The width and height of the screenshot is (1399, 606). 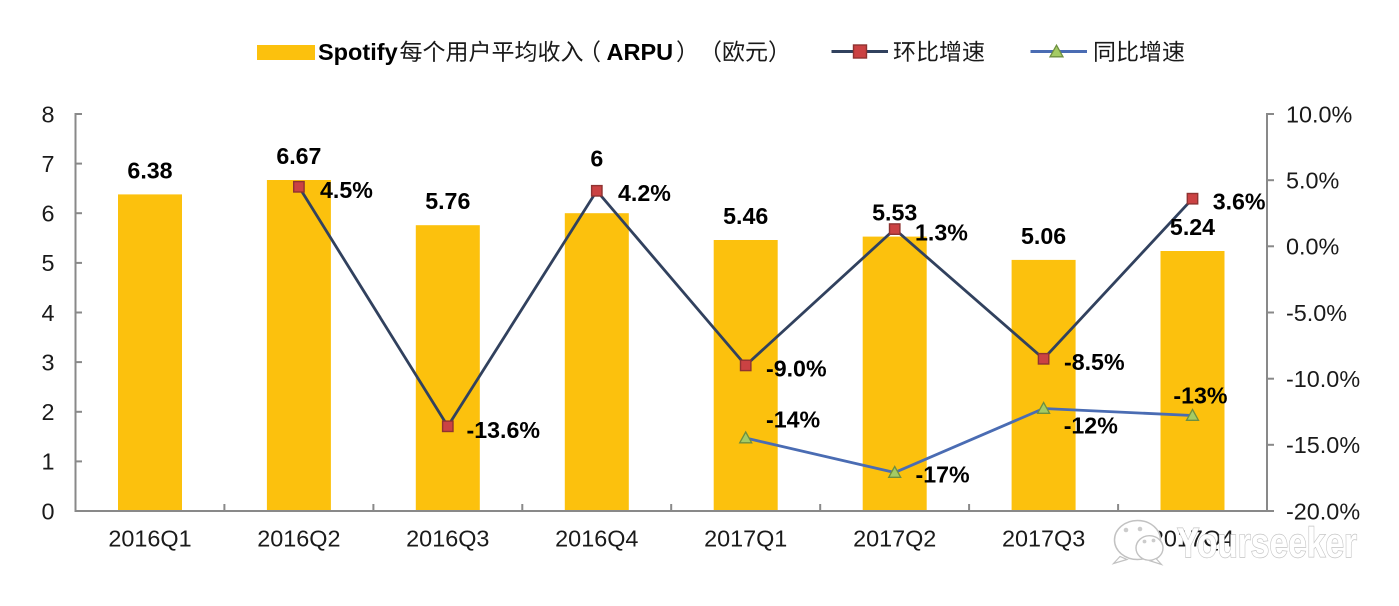 What do you see at coordinates (1200, 396) in the screenshot?
I see `svg-text: -13%` at bounding box center [1200, 396].